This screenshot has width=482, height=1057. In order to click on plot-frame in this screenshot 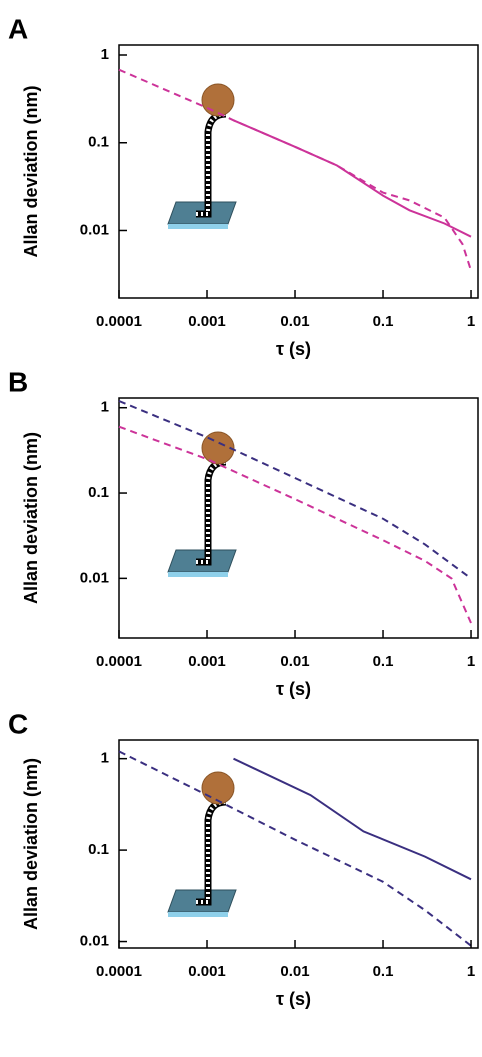, I will do `click(298, 844)`.